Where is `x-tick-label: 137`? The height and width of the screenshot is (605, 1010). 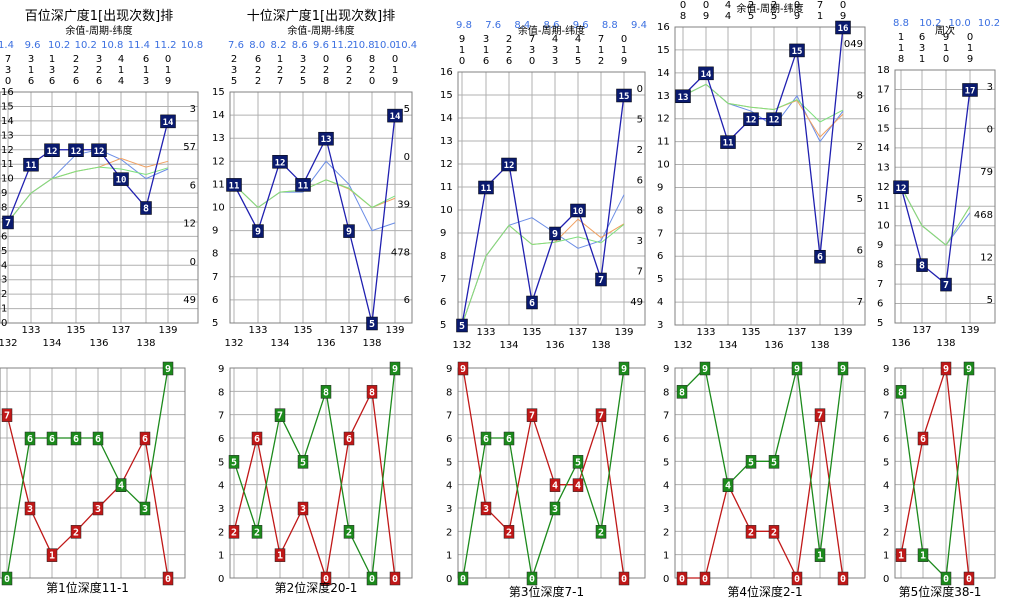
x-tick-label: 137 is located at coordinates (921, 330).